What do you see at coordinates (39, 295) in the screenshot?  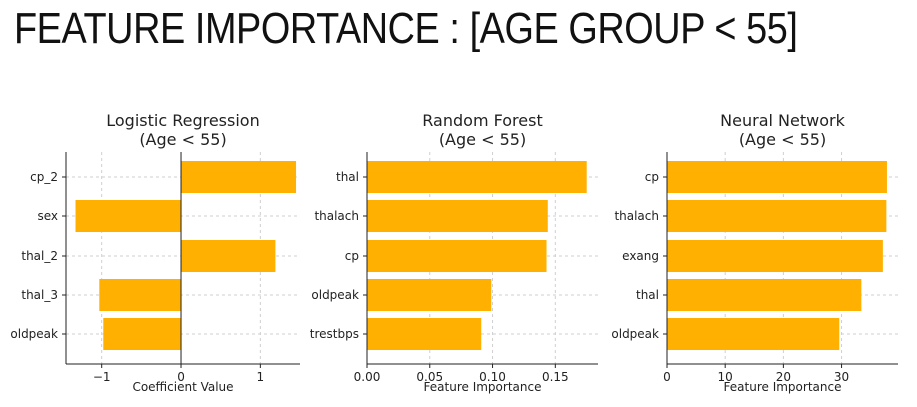 I see `y-tick-label: thal_3` at bounding box center [39, 295].